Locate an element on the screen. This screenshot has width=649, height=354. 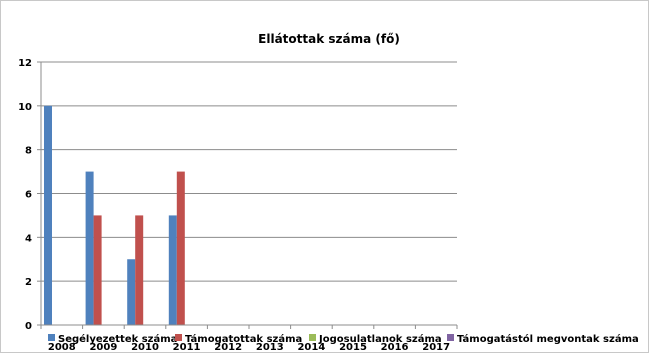
y-tick-label: 10 is located at coordinates (25, 107).